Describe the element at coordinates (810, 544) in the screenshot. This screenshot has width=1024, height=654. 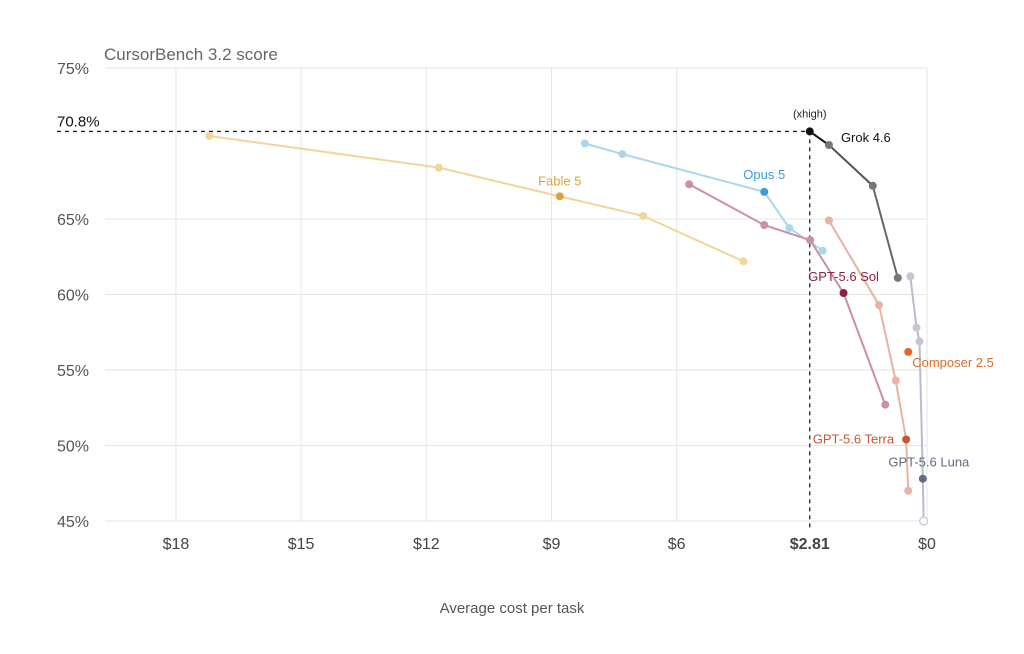
I see `x-tick-label: $2.81` at that location.